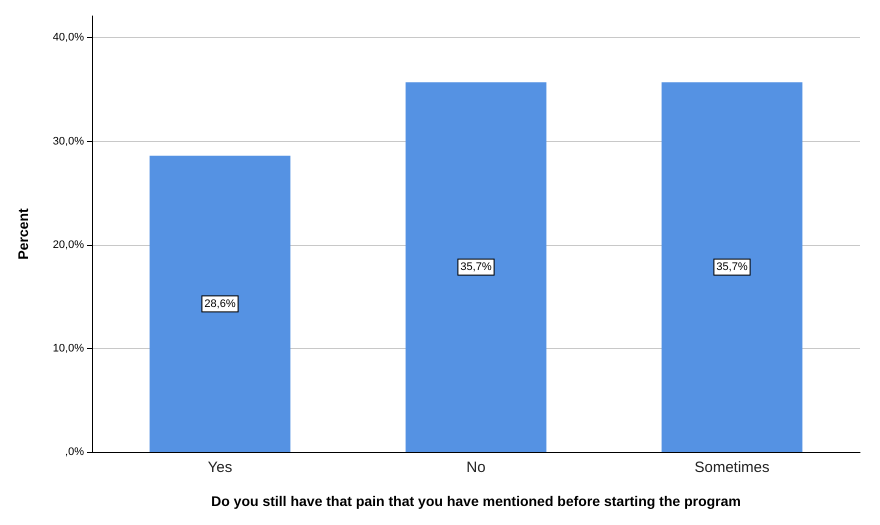  Describe the element at coordinates (68, 348) in the screenshot. I see `y-tick-label: 10,0%` at that location.